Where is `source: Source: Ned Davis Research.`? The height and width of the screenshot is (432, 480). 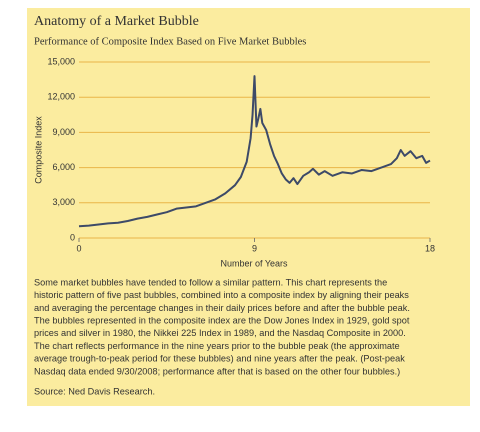
source: Source: Ned Davis Research. is located at coordinates (94, 391).